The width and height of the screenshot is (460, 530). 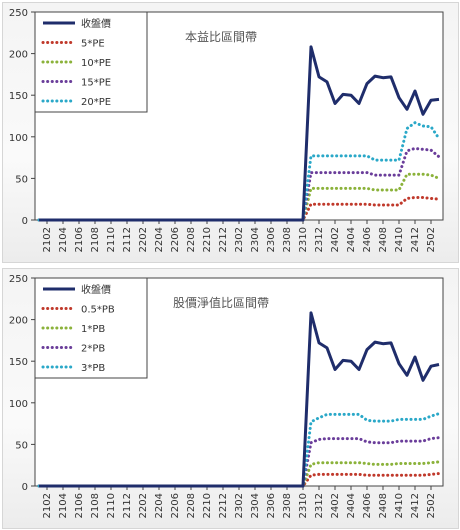 I want to click on pb-legend-label-band-3: 2*PB, so click(x=93, y=349).